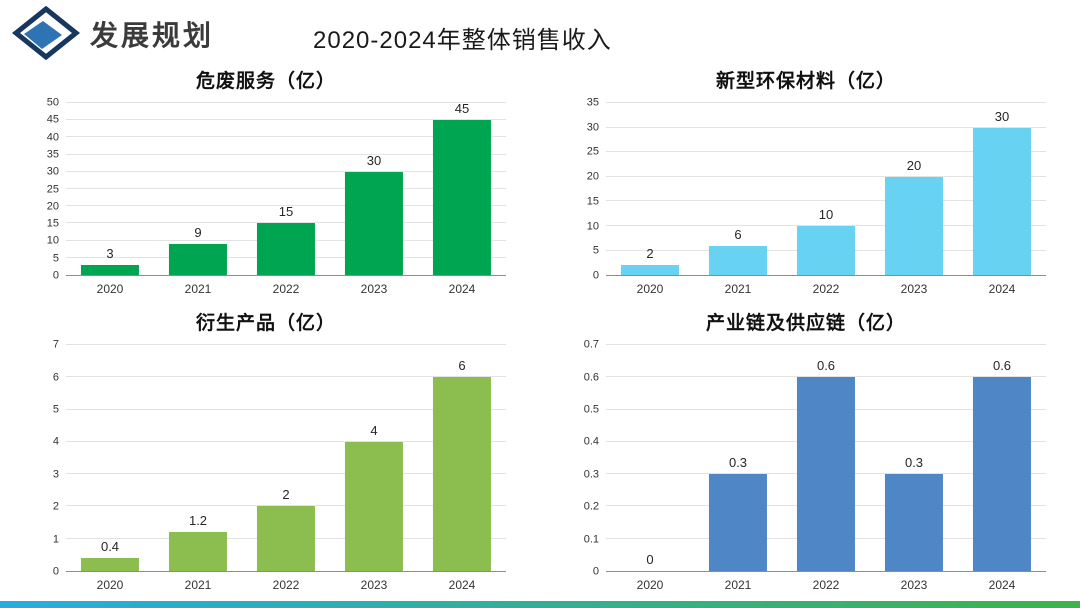  I want to click on y-axis-tick-label: 0.2, so click(591, 506).